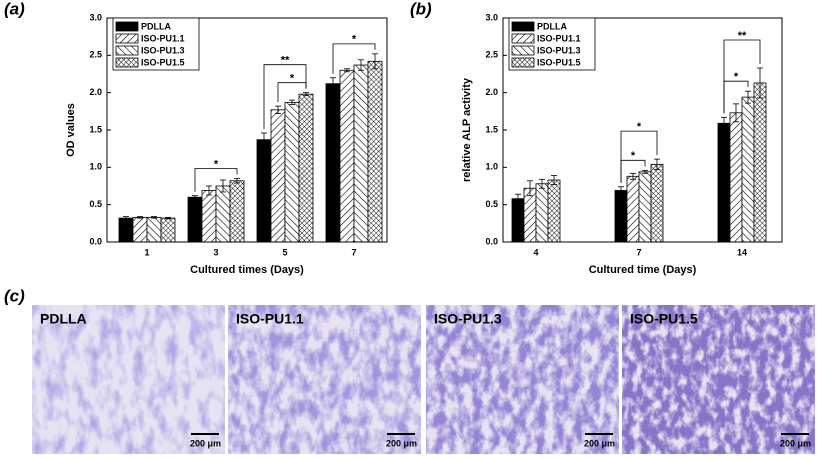  Describe the element at coordinates (215, 252) in the screenshot. I see `x-tick-label: 3` at that location.